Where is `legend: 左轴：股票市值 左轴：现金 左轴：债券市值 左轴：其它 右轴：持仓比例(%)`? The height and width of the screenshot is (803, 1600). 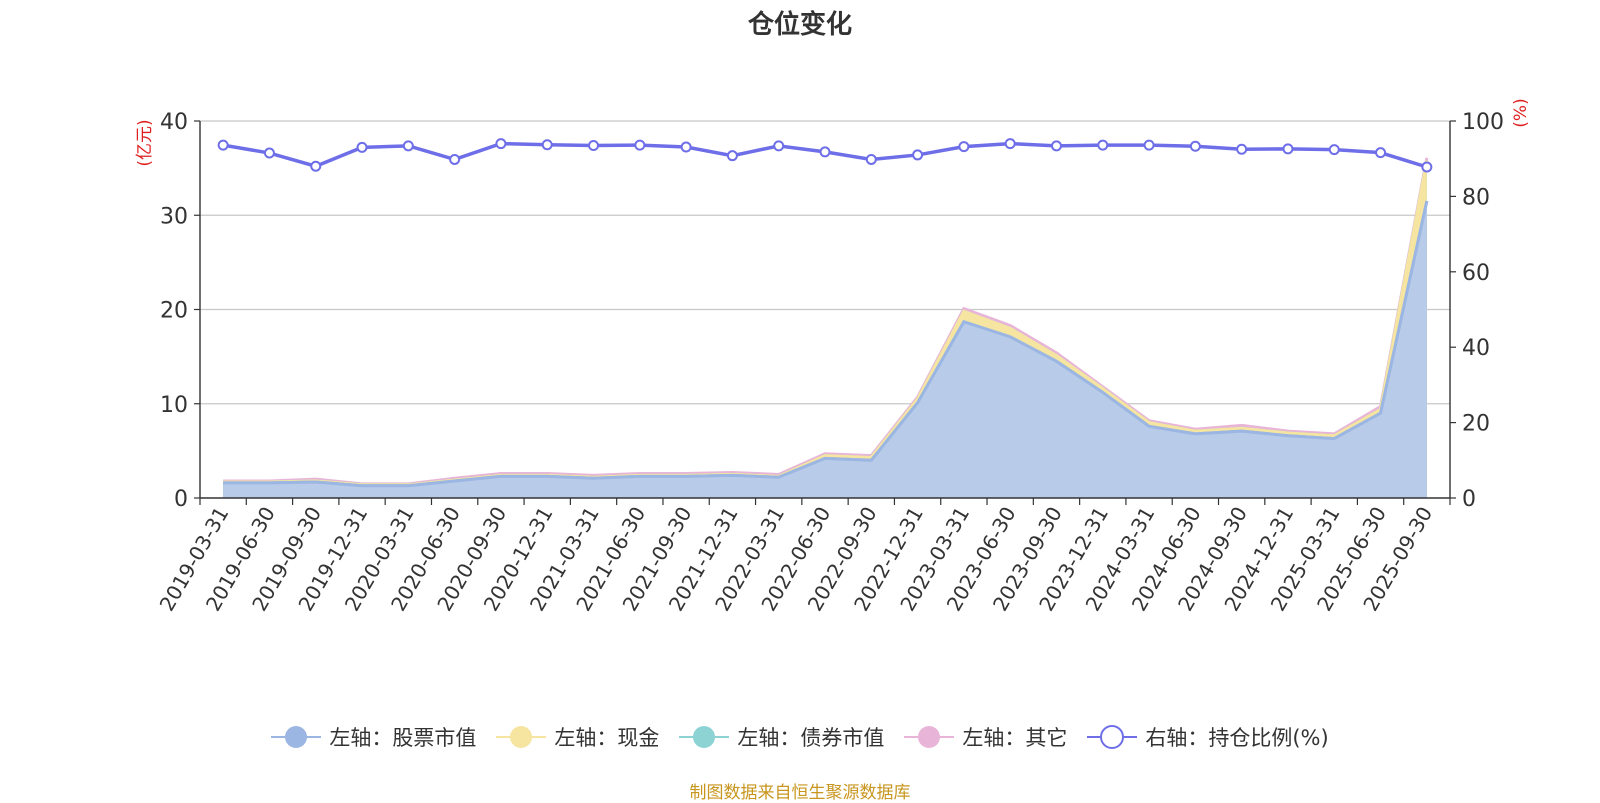 legend: 左轴：股票市值 左轴：现金 左轴：债券市值 左轴：其它 右轴：持仓比例(%) is located at coordinates (800, 737).